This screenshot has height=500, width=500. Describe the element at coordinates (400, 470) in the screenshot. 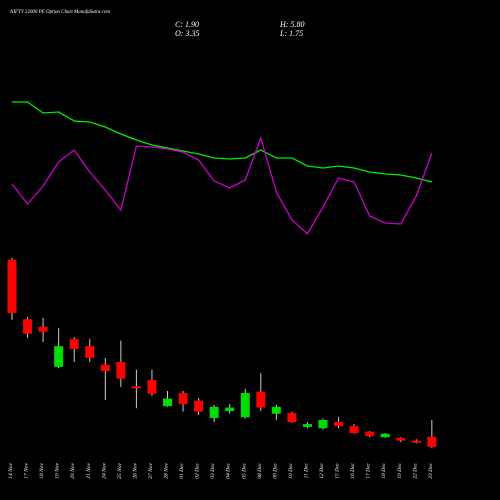

I see `x-tick-label: 19 Dec` at that location.